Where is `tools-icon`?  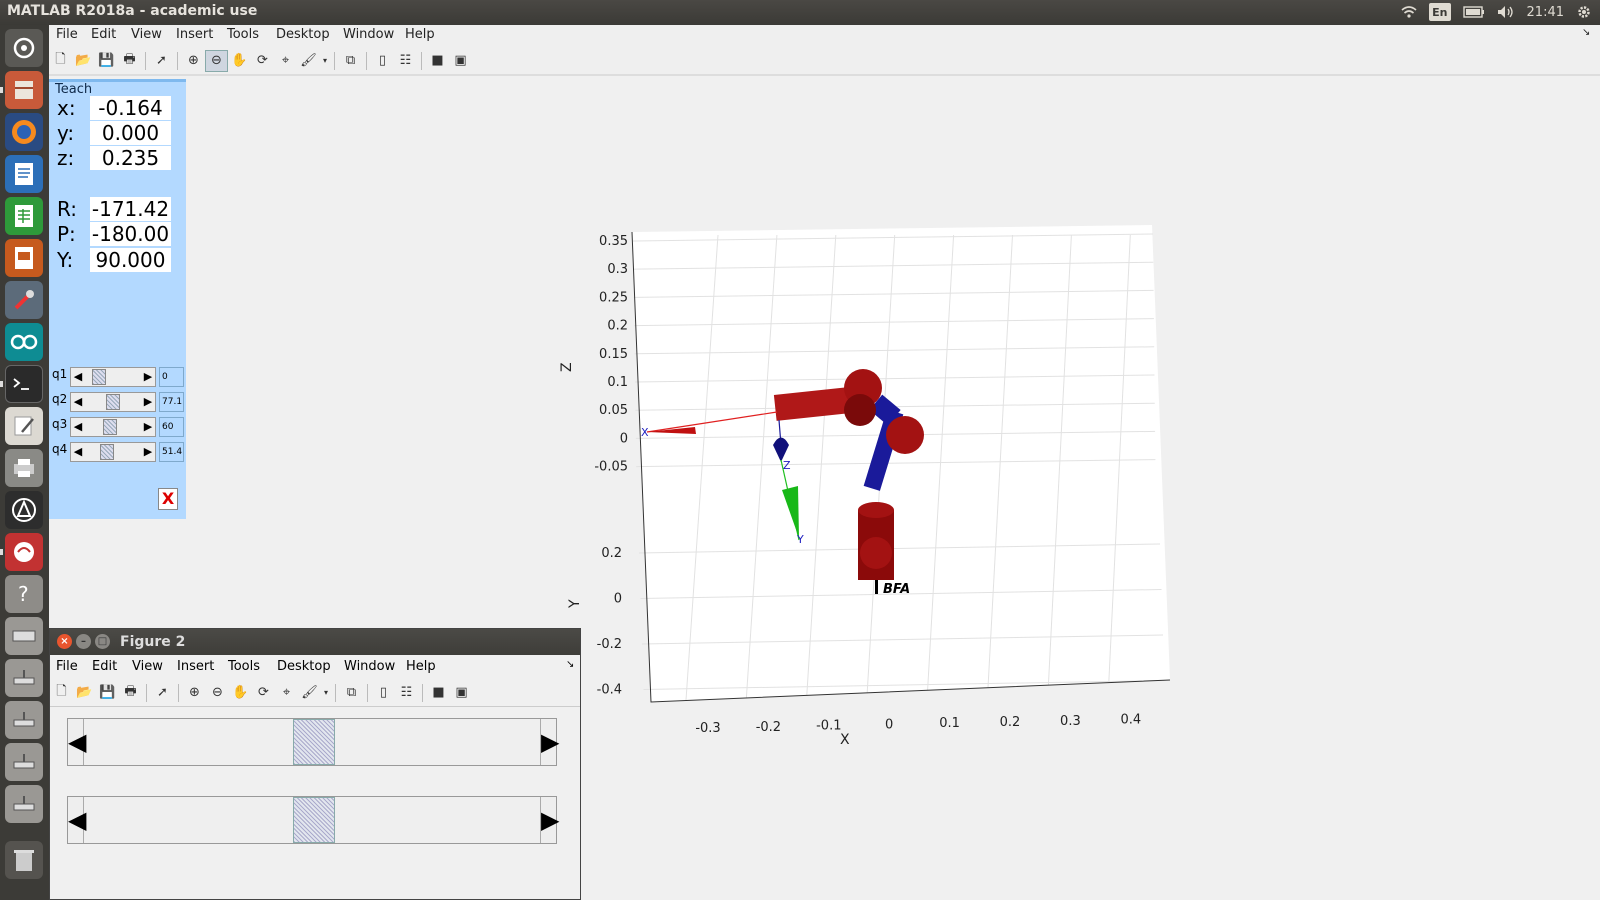 tools-icon is located at coordinates (24, 300).